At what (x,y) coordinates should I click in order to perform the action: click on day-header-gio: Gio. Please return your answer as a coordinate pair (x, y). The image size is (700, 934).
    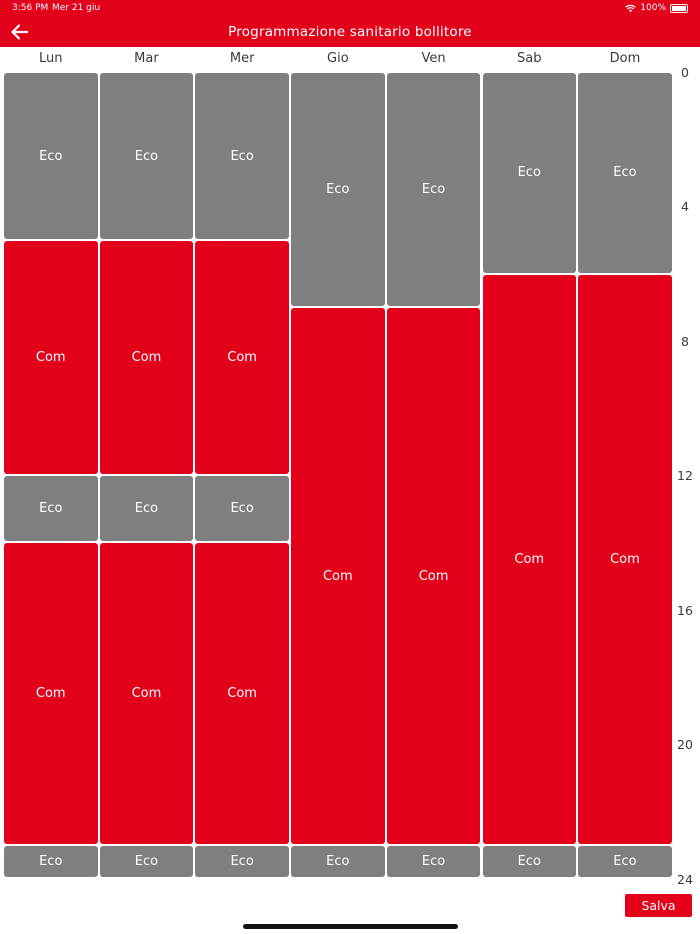
    Looking at the image, I should click on (338, 58).